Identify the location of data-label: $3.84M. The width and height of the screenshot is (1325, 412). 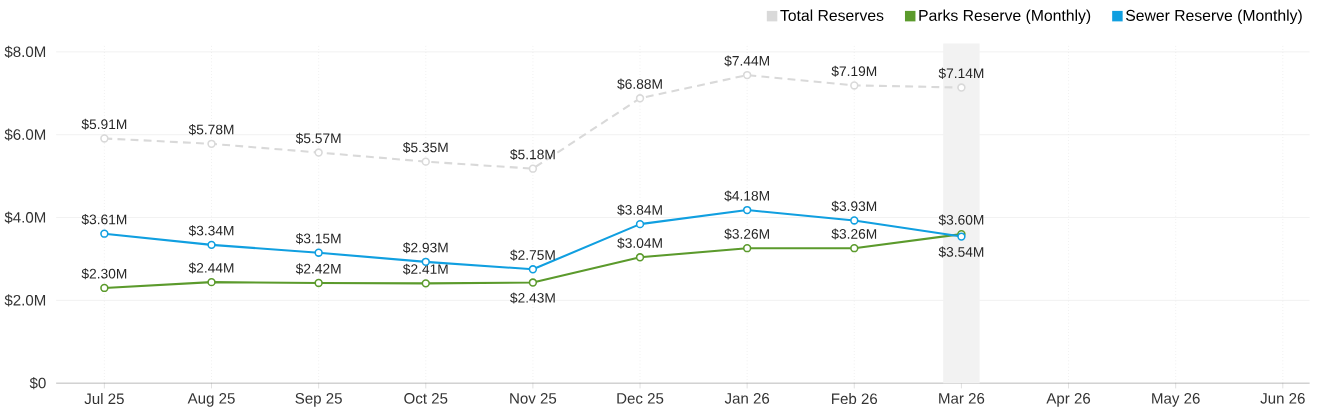
(639, 210).